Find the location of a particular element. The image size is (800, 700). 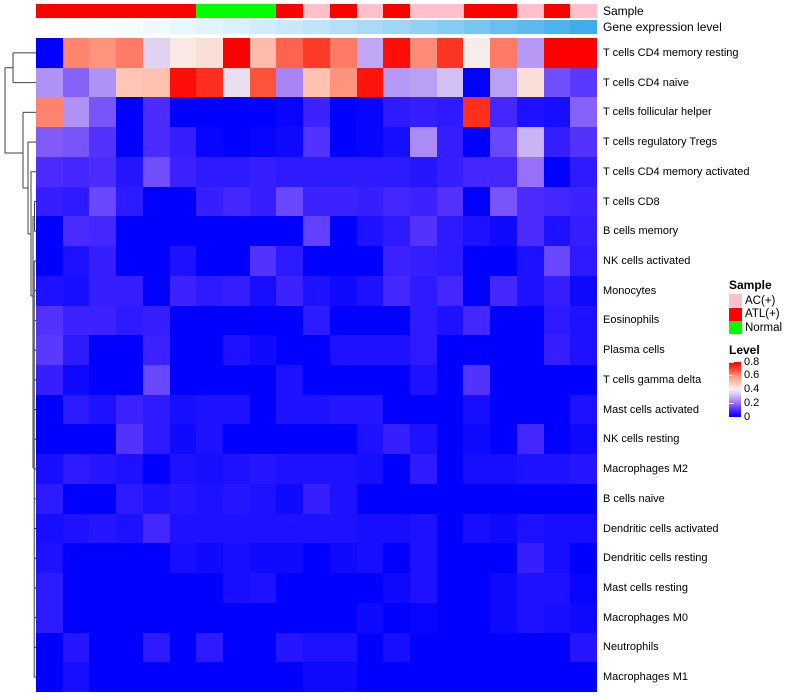

row-label: Plasma cells is located at coordinates (634, 350).